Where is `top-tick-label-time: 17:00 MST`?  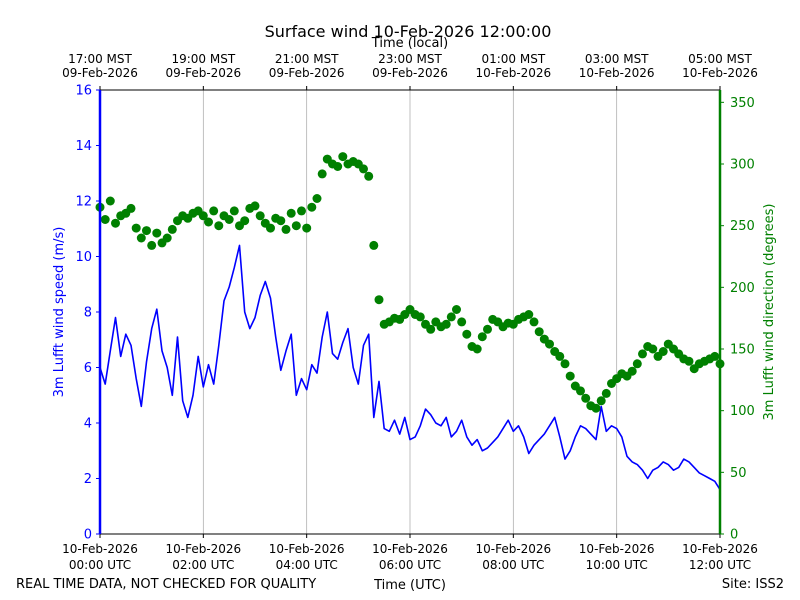
top-tick-label-time: 17:00 MST is located at coordinates (100, 59).